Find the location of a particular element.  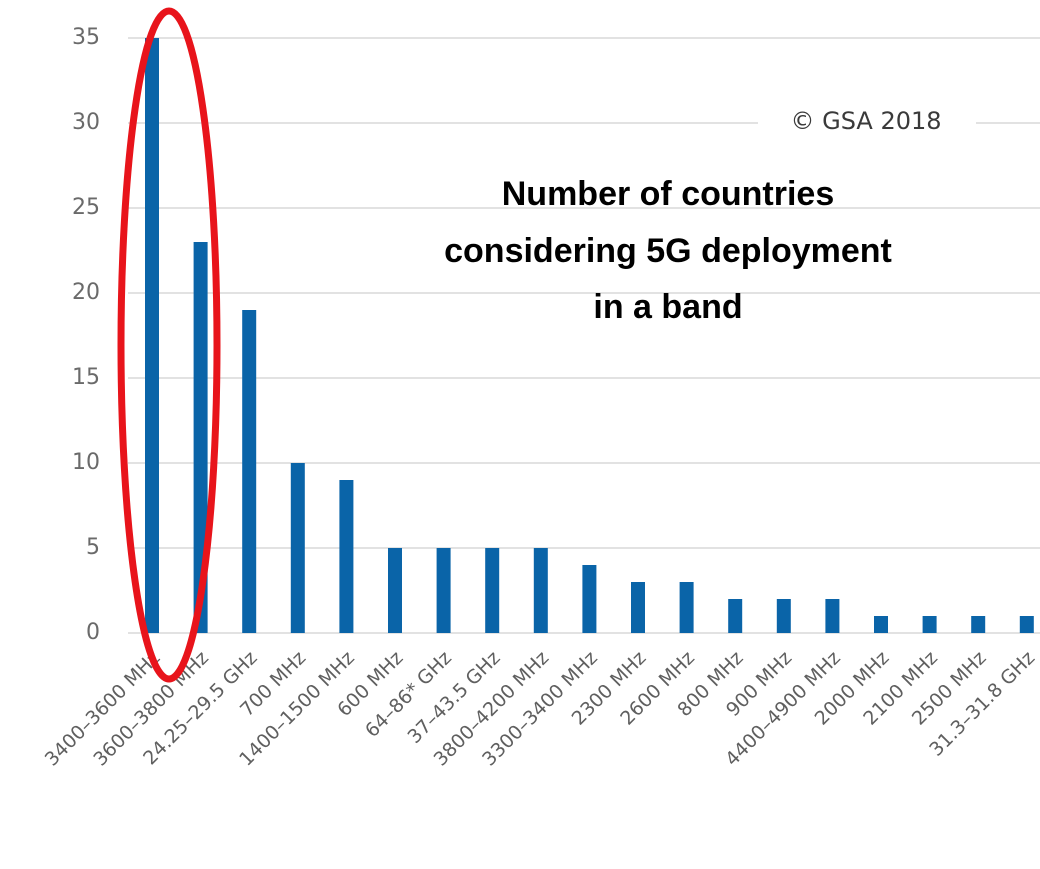

y-tick-label: 5 is located at coordinates (93, 547).